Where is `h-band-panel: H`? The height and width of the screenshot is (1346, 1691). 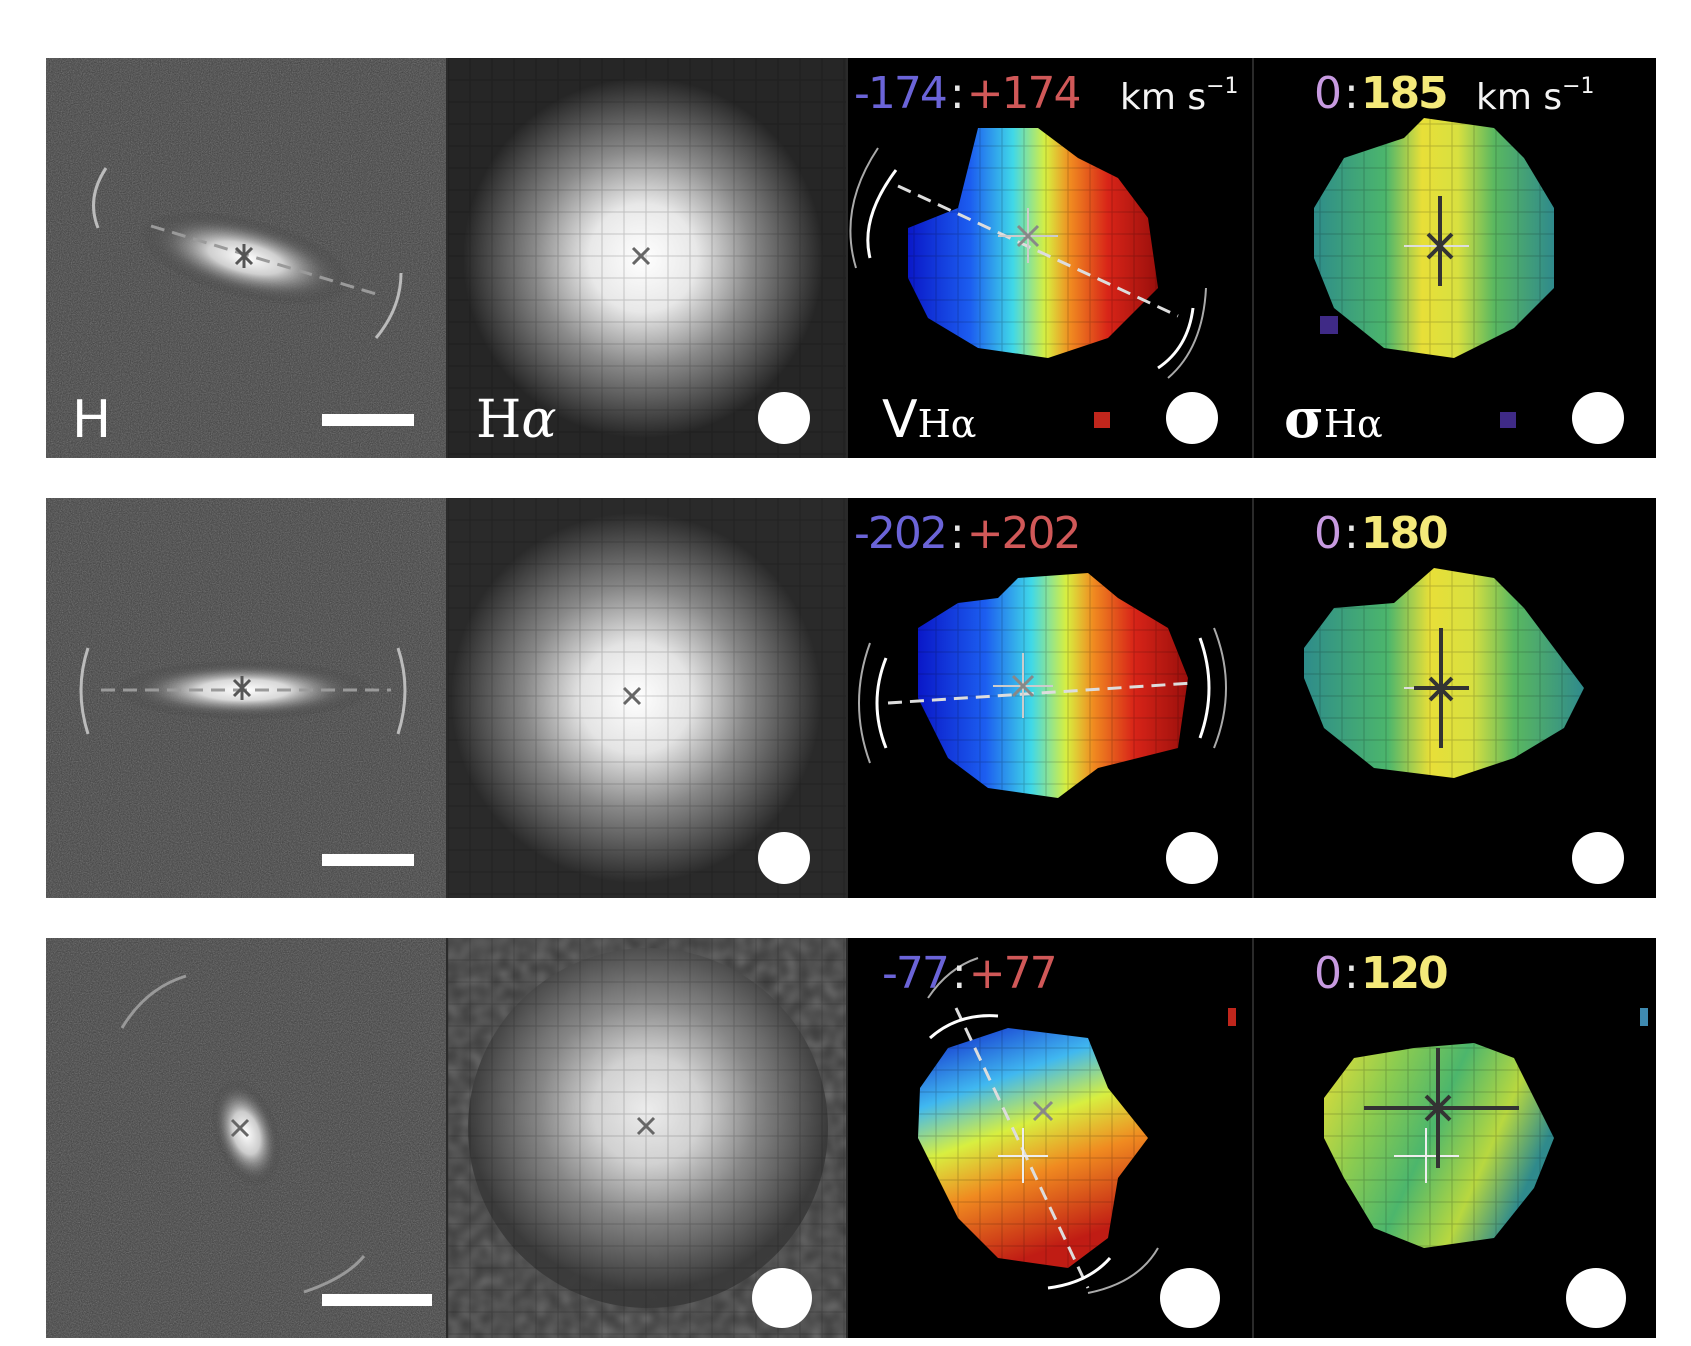
h-band-panel: H is located at coordinates (246, 258).